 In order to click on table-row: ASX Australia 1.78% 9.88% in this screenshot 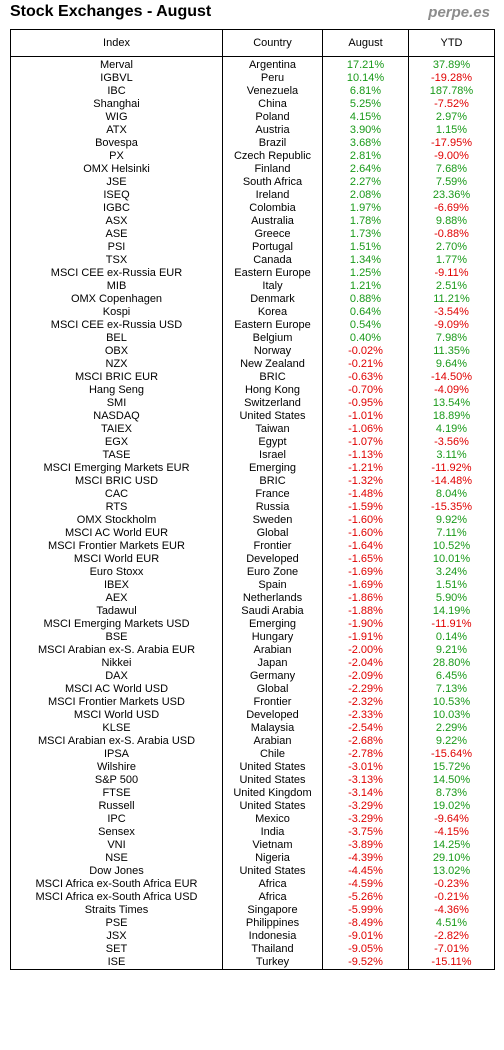, I will do `click(252, 221)`.